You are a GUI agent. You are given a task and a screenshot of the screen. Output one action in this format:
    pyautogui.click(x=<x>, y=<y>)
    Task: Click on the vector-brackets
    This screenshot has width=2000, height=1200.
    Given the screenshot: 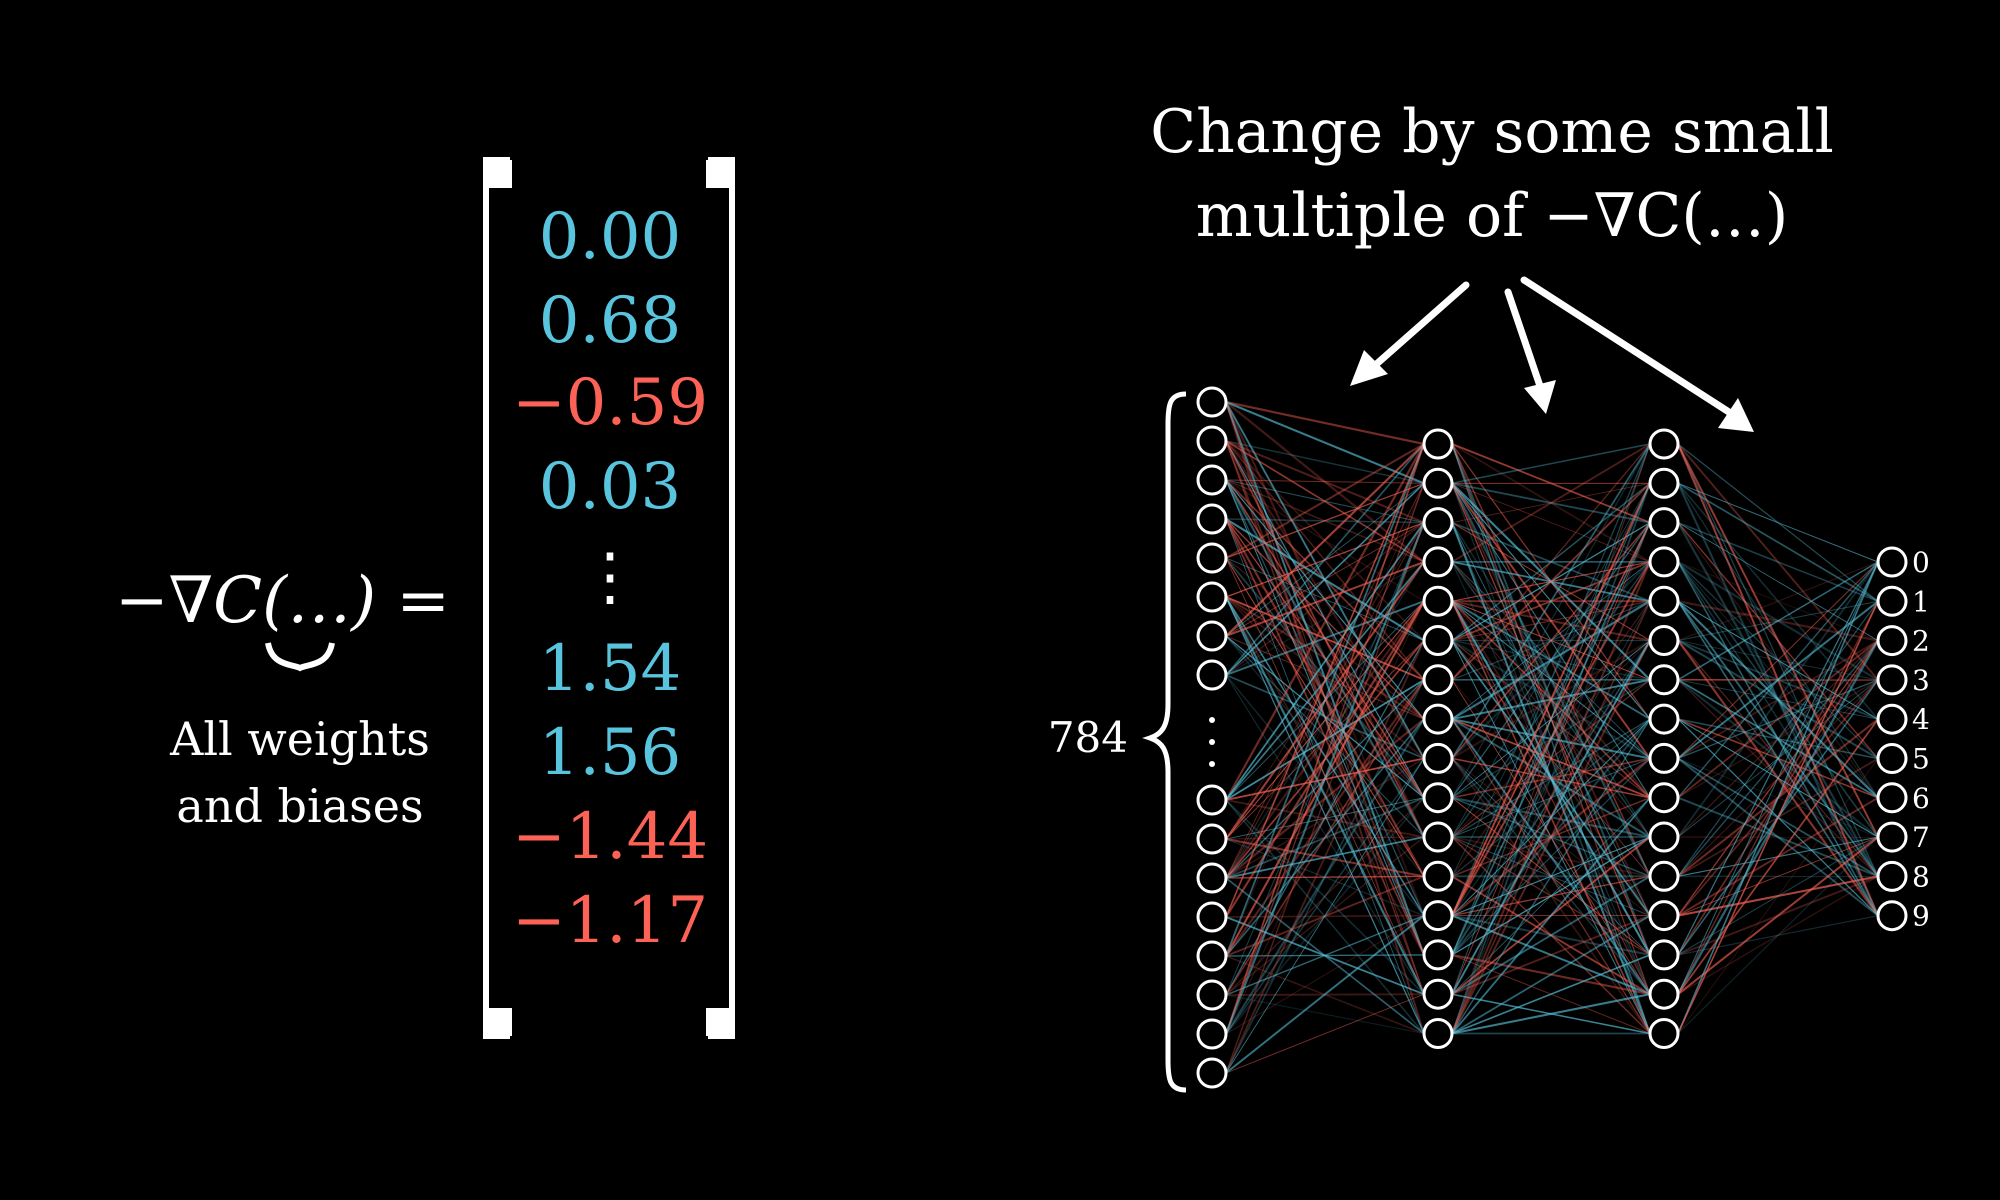 What is the action you would take?
    pyautogui.click(x=609, y=598)
    